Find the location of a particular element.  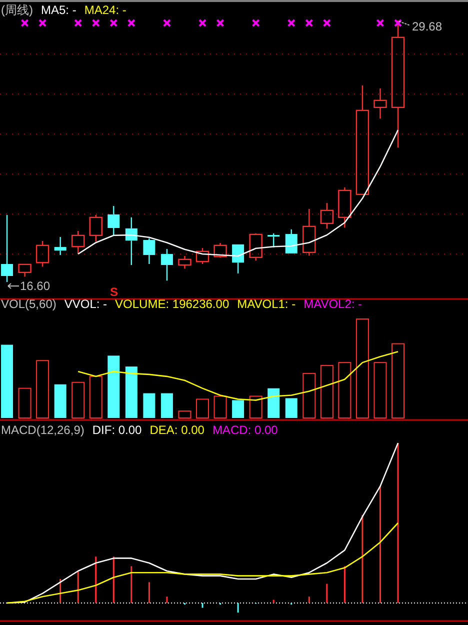

text: DEA: 0.00 is located at coordinates (177, 430).